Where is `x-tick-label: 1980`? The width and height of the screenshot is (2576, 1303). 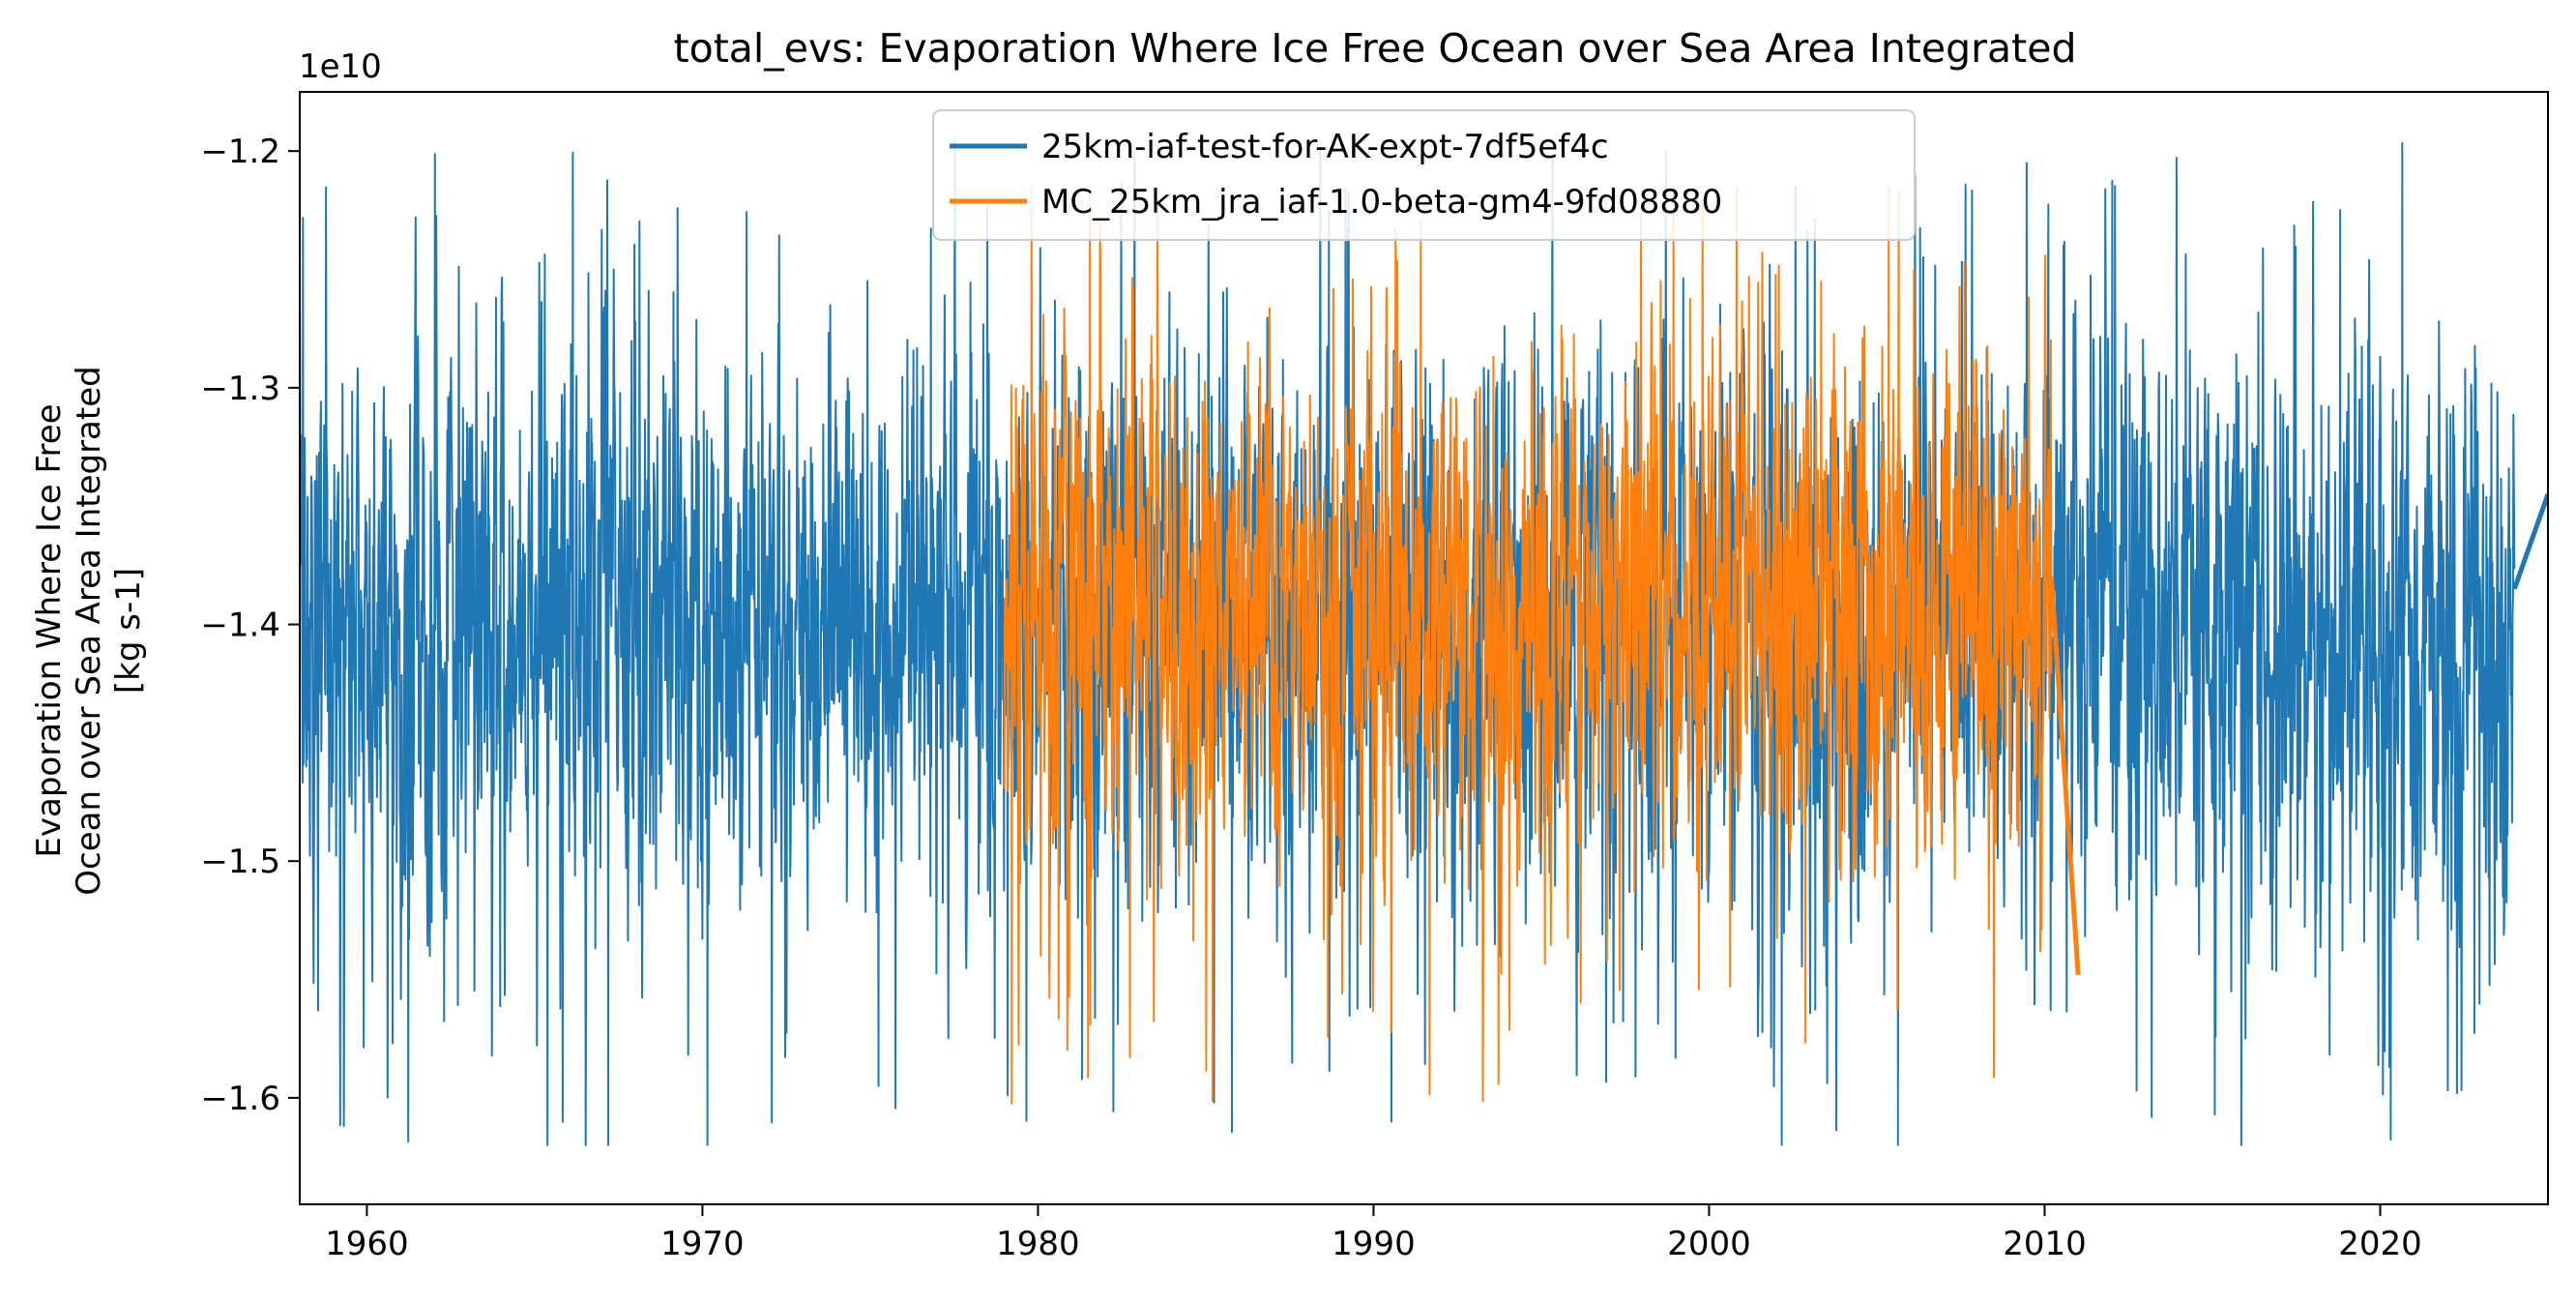
x-tick-label: 1980 is located at coordinates (1038, 1244).